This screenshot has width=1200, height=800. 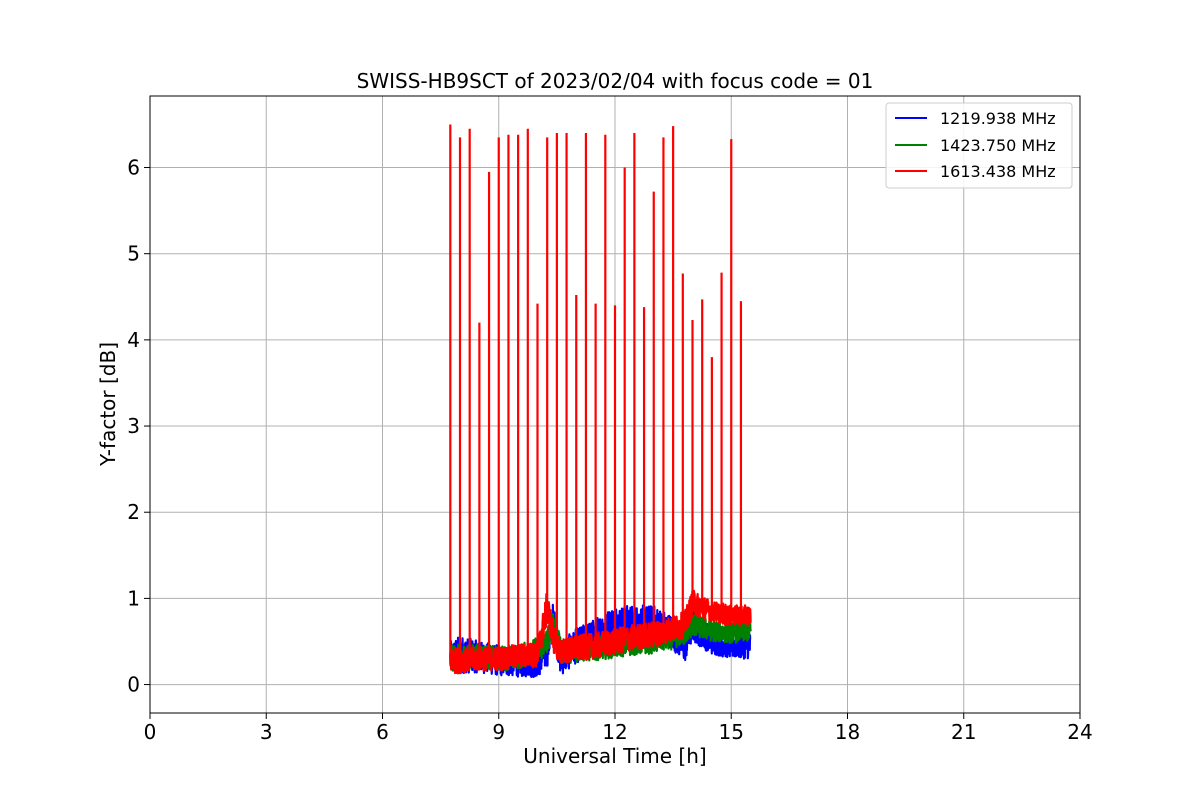 What do you see at coordinates (133, 254) in the screenshot?
I see `y-tick-label: 5` at bounding box center [133, 254].